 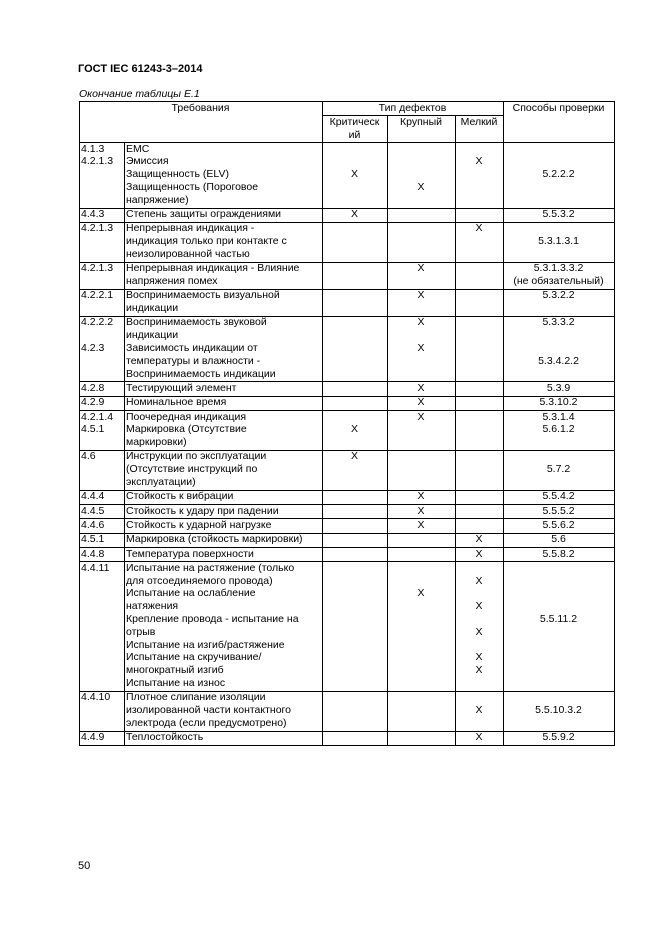 What do you see at coordinates (558, 268) in the screenshot?
I see `method-ref: 5.3.1.3.3.2` at bounding box center [558, 268].